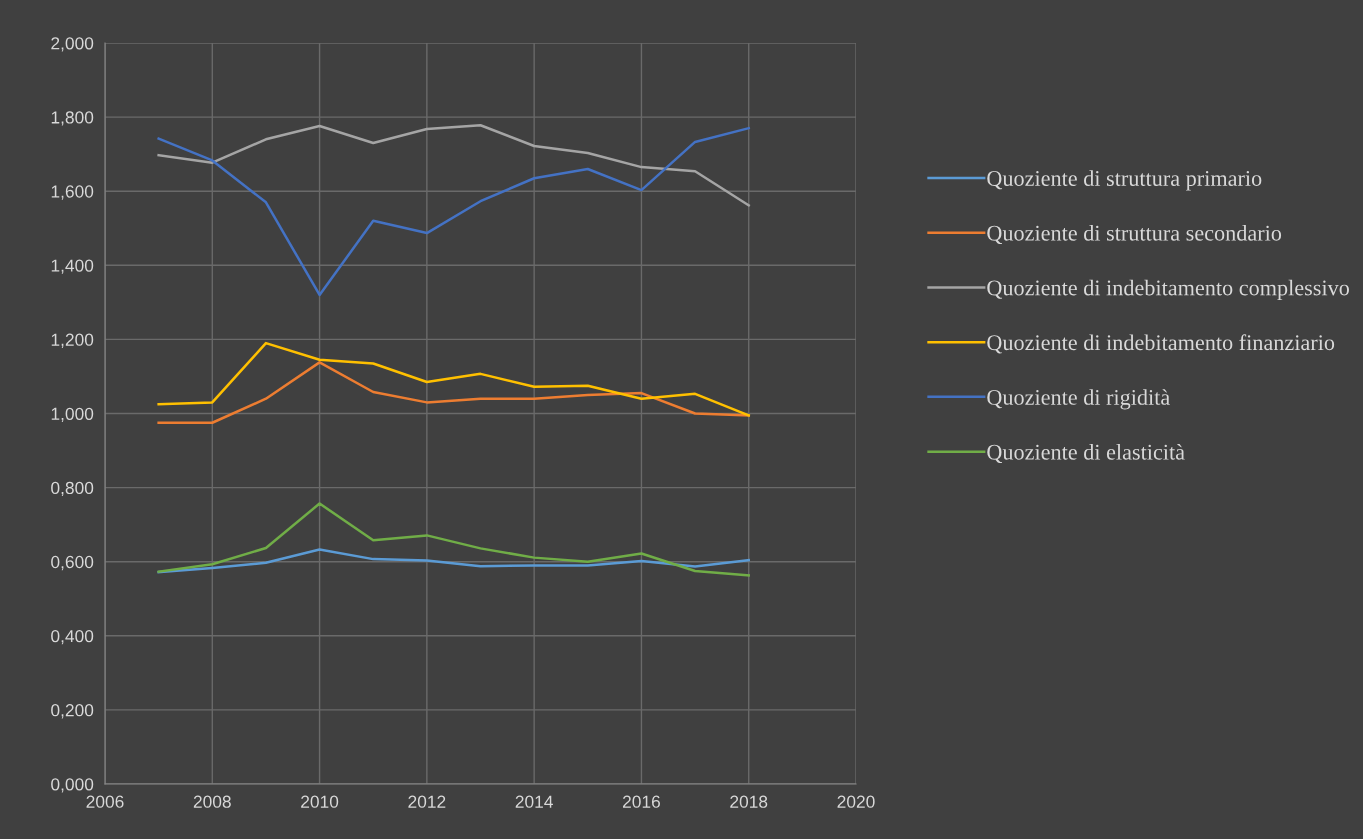  Describe the element at coordinates (72, 44) in the screenshot. I see `y-tick-label: 2,000` at that location.